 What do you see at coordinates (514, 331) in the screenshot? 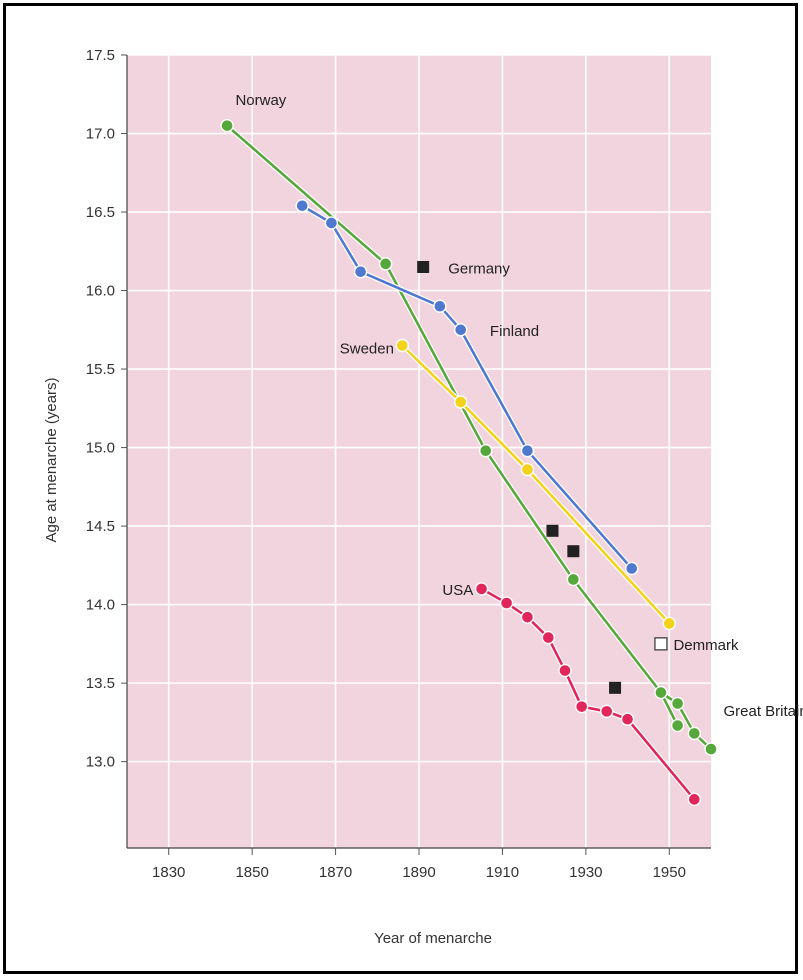
I see `finland-label: Finland` at bounding box center [514, 331].